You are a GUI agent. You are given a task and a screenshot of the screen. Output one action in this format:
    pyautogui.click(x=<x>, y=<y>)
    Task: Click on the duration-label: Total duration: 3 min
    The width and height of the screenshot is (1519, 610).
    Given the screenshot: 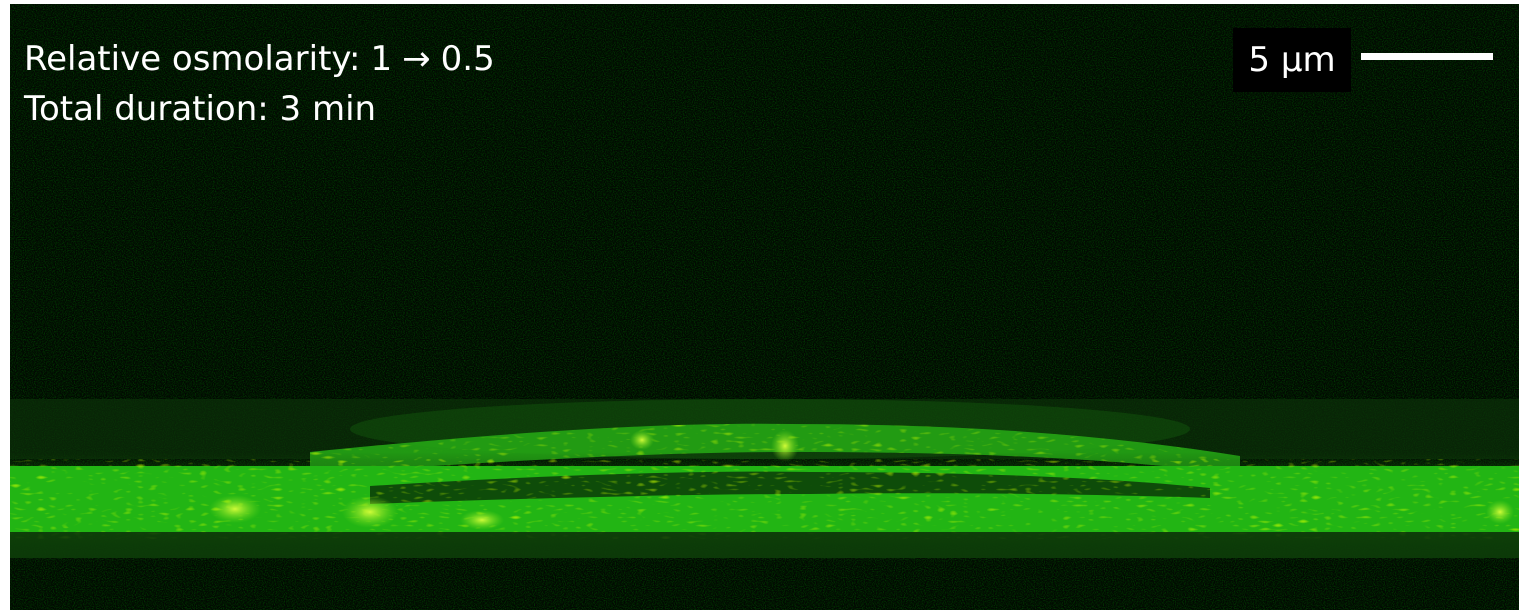 What is the action you would take?
    pyautogui.click(x=200, y=109)
    